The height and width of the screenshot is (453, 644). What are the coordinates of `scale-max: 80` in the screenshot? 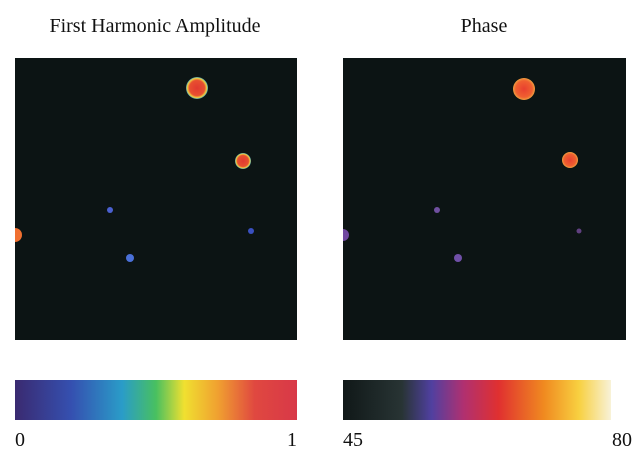 It's located at (622, 440).